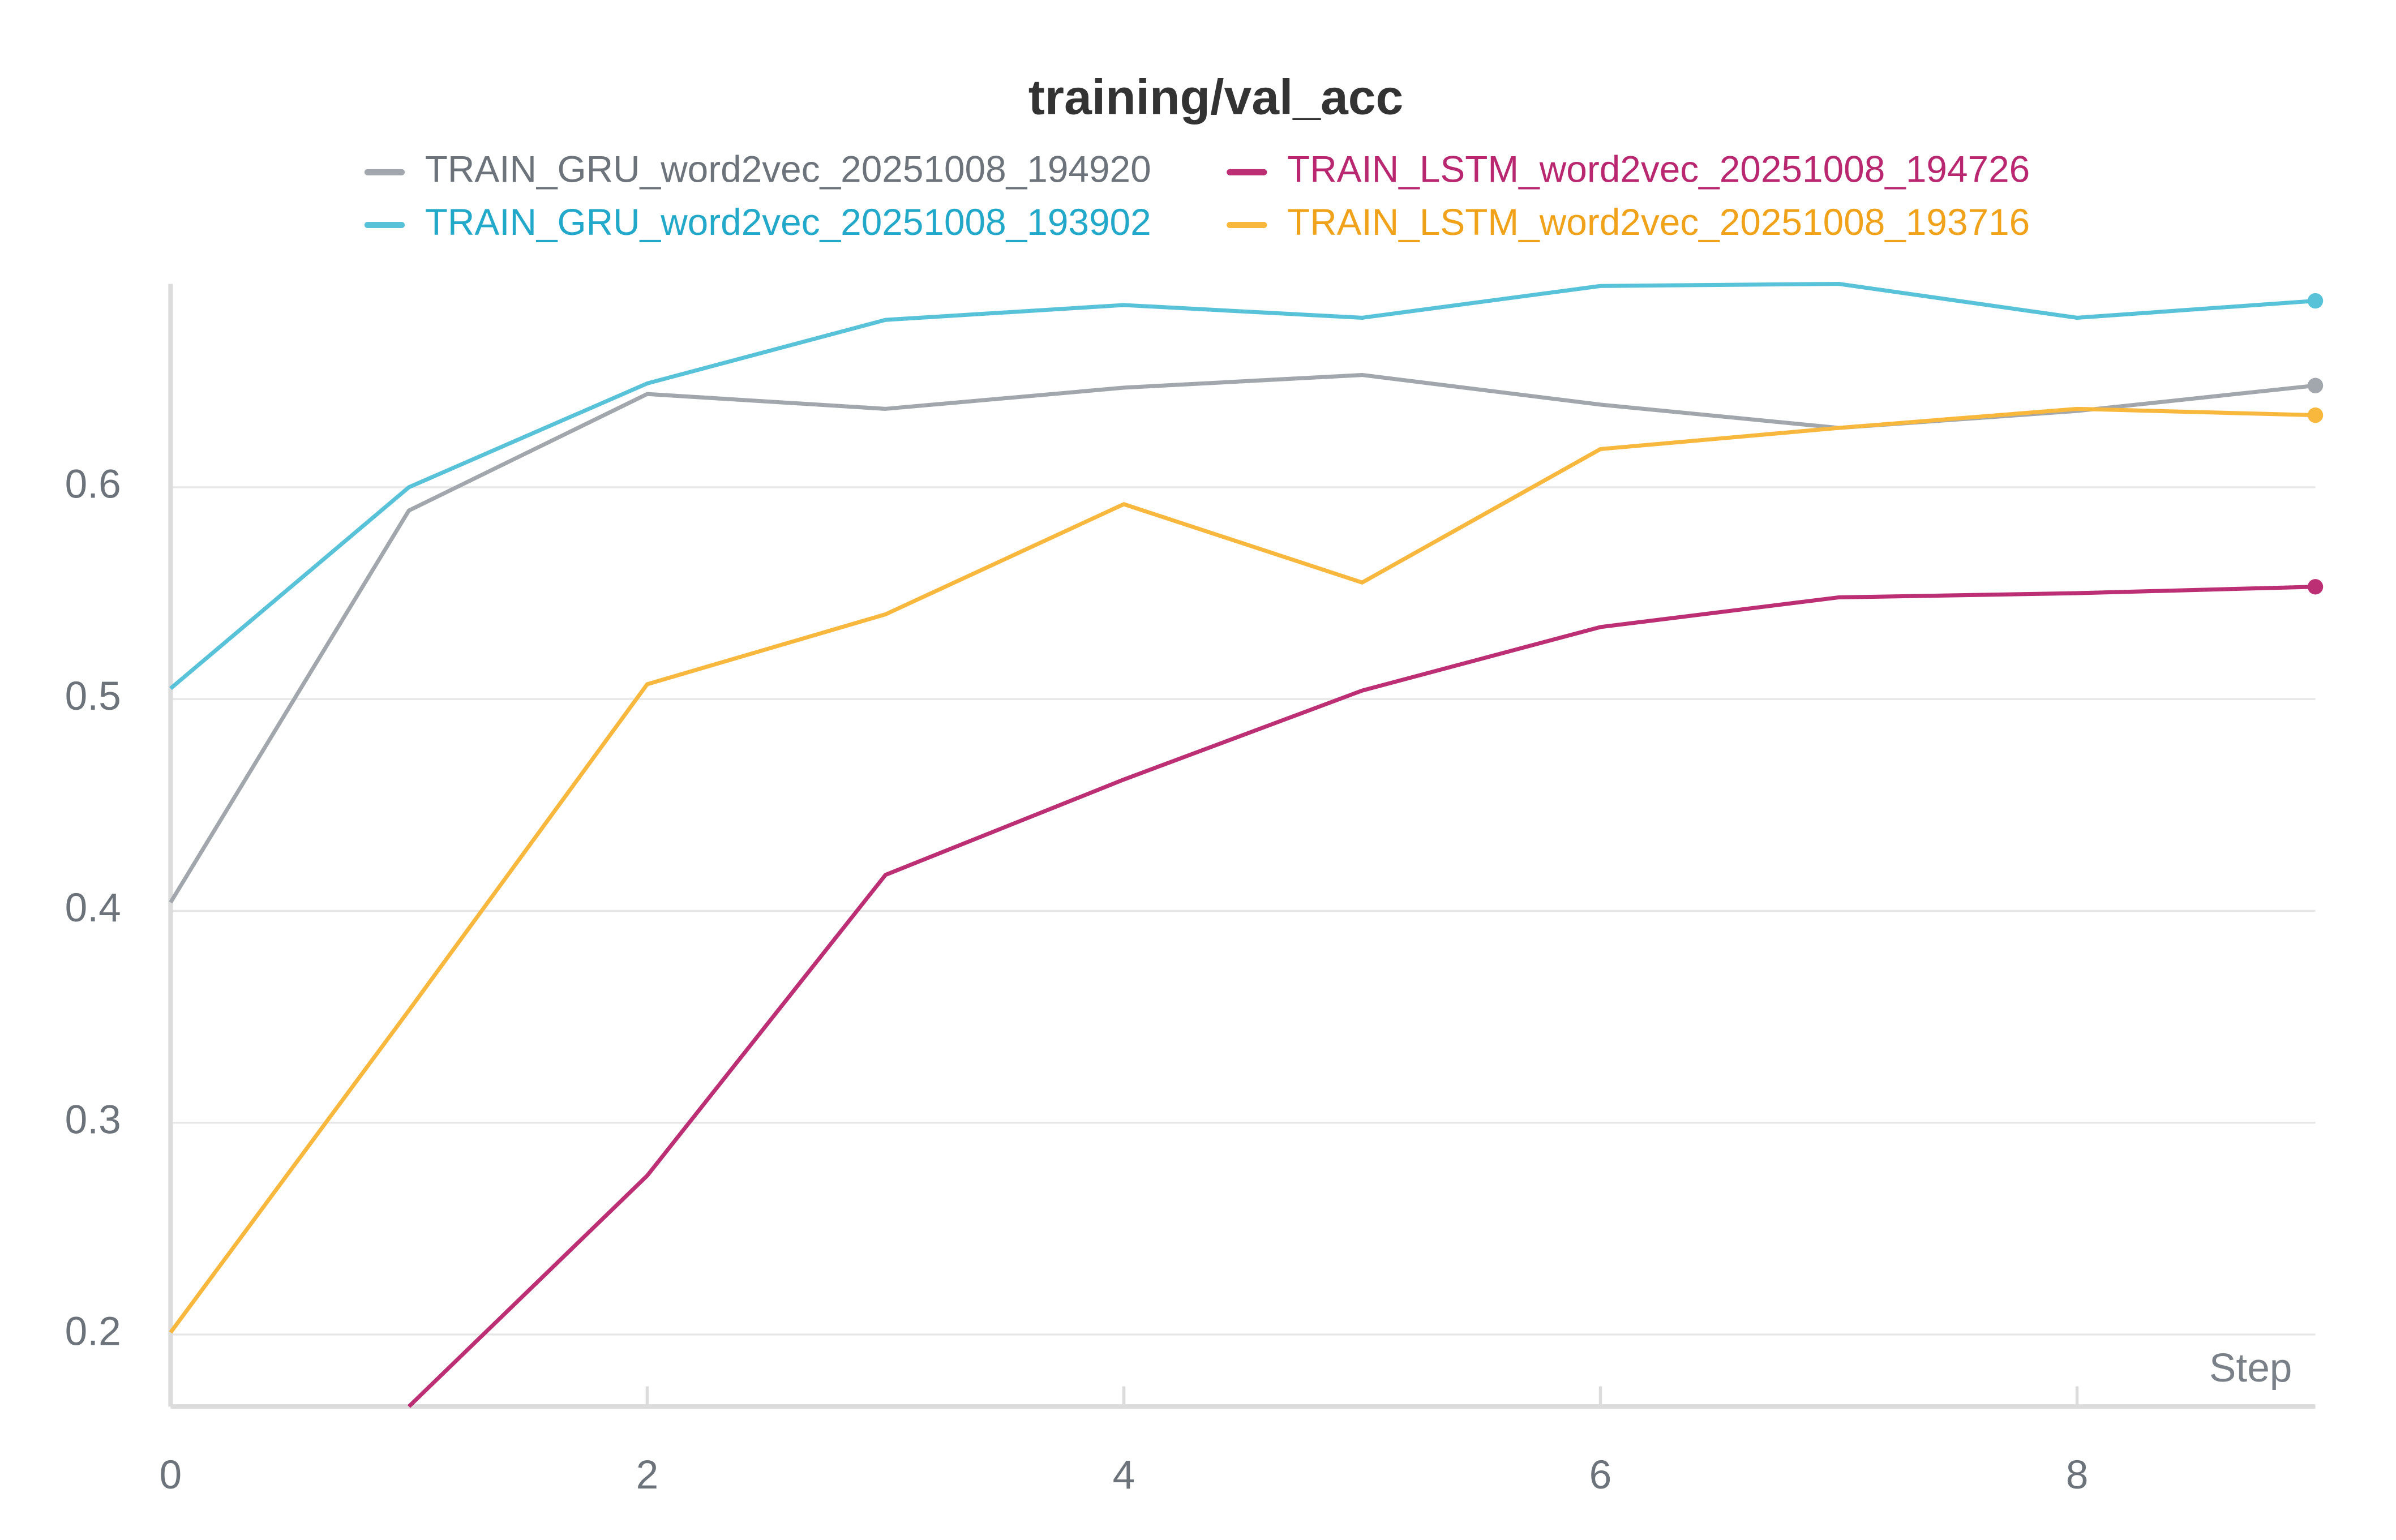 The width and height of the screenshot is (2396, 1540). What do you see at coordinates (93, 1119) in the screenshot?
I see `y-tick-label: 0.3` at bounding box center [93, 1119].